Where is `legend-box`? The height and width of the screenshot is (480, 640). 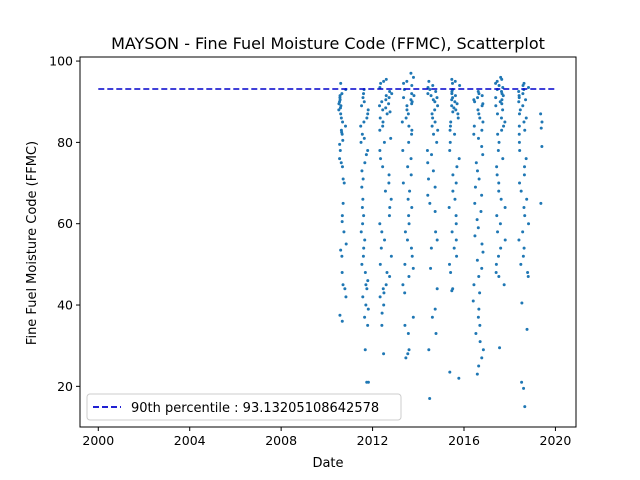
legend-box is located at coordinates (244, 407).